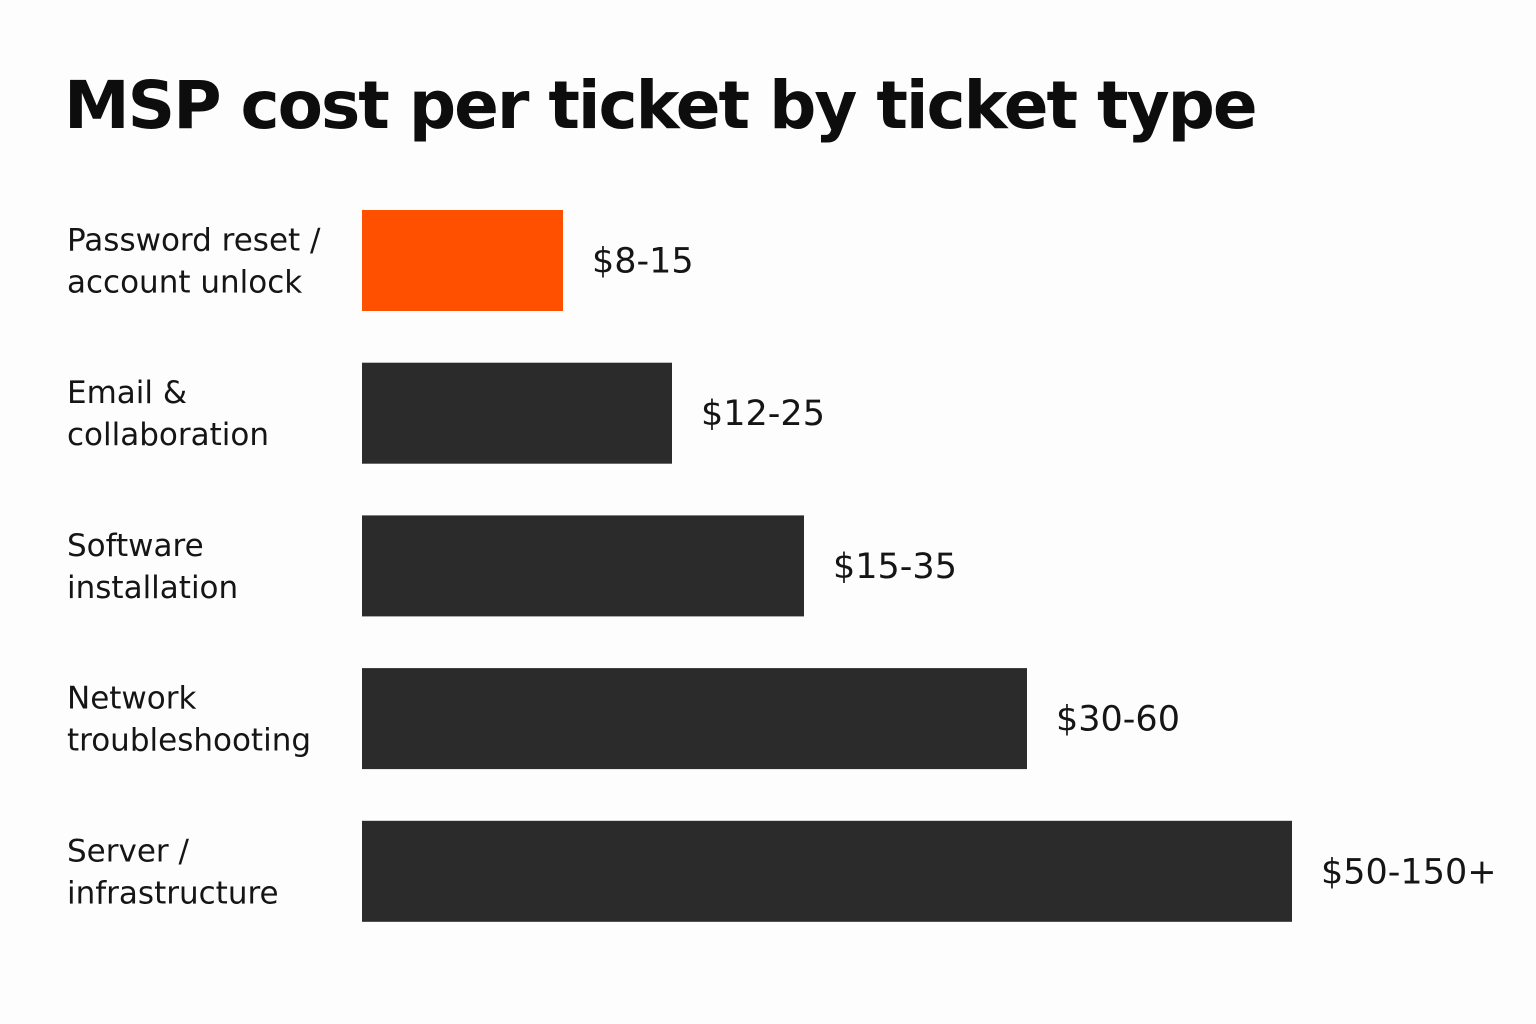 The width and height of the screenshot is (1536, 1024). Describe the element at coordinates (661, 105) in the screenshot. I see `chart-title: MSP cost per ticket by ticket type` at that location.